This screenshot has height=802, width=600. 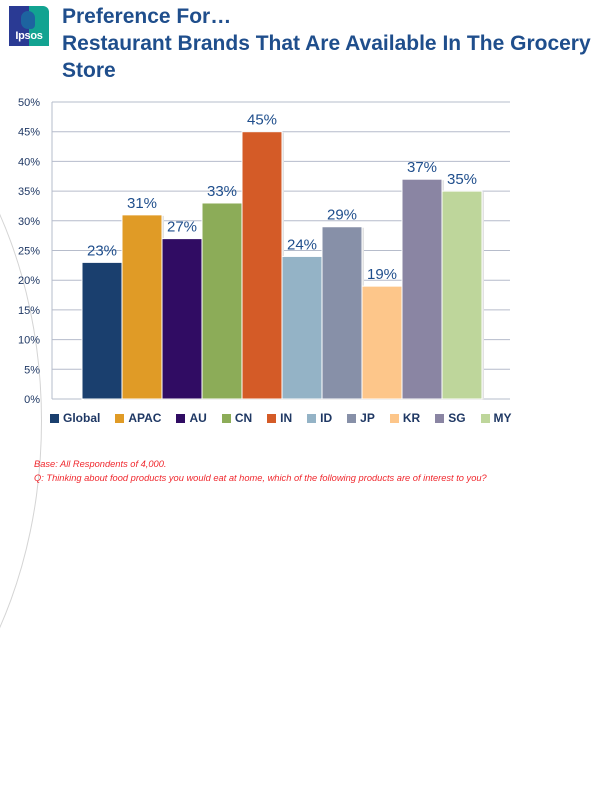 I want to click on legend-item-jp: JP, so click(x=361, y=418).